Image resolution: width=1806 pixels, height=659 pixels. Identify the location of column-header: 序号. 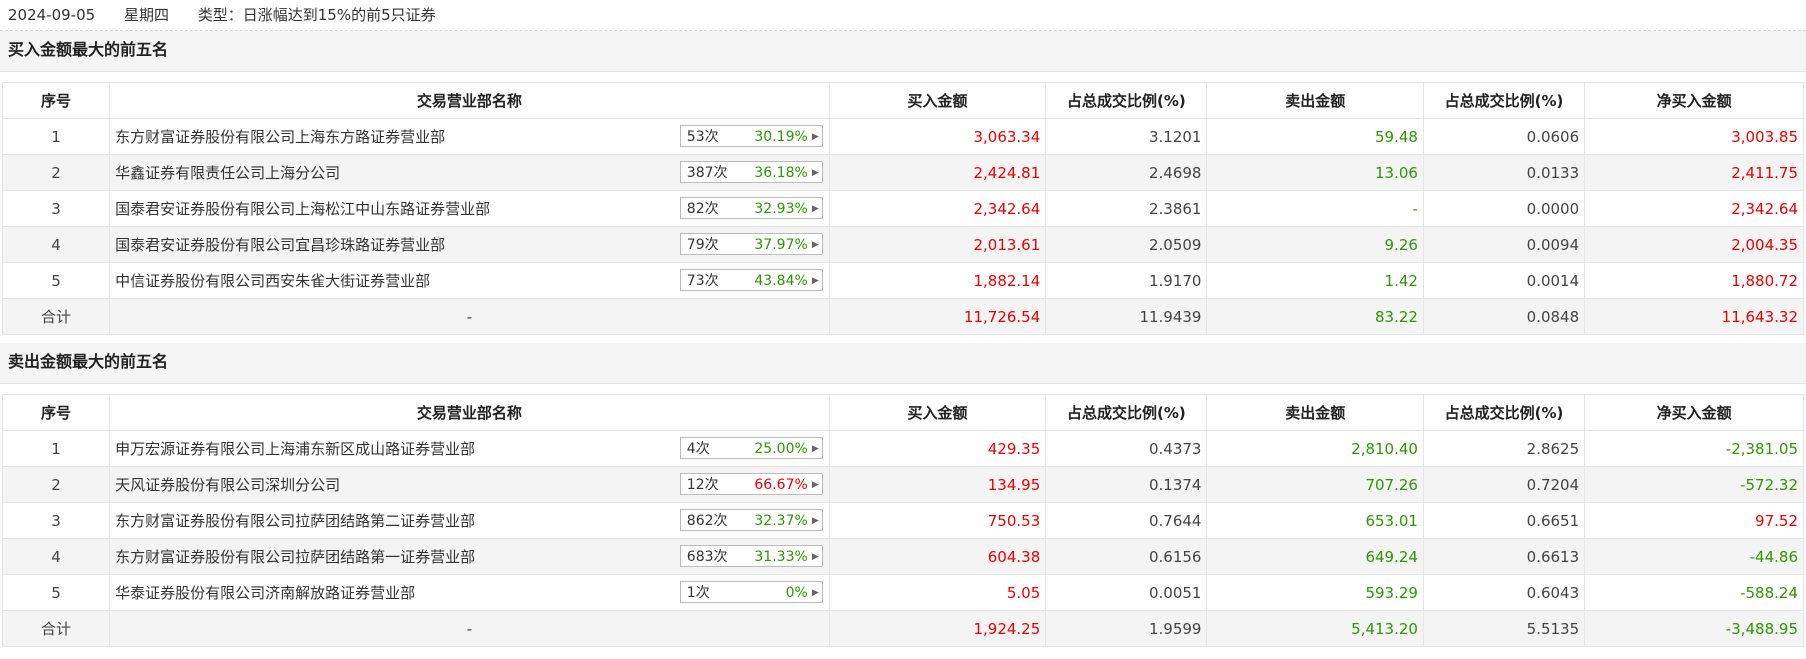
(56, 100).